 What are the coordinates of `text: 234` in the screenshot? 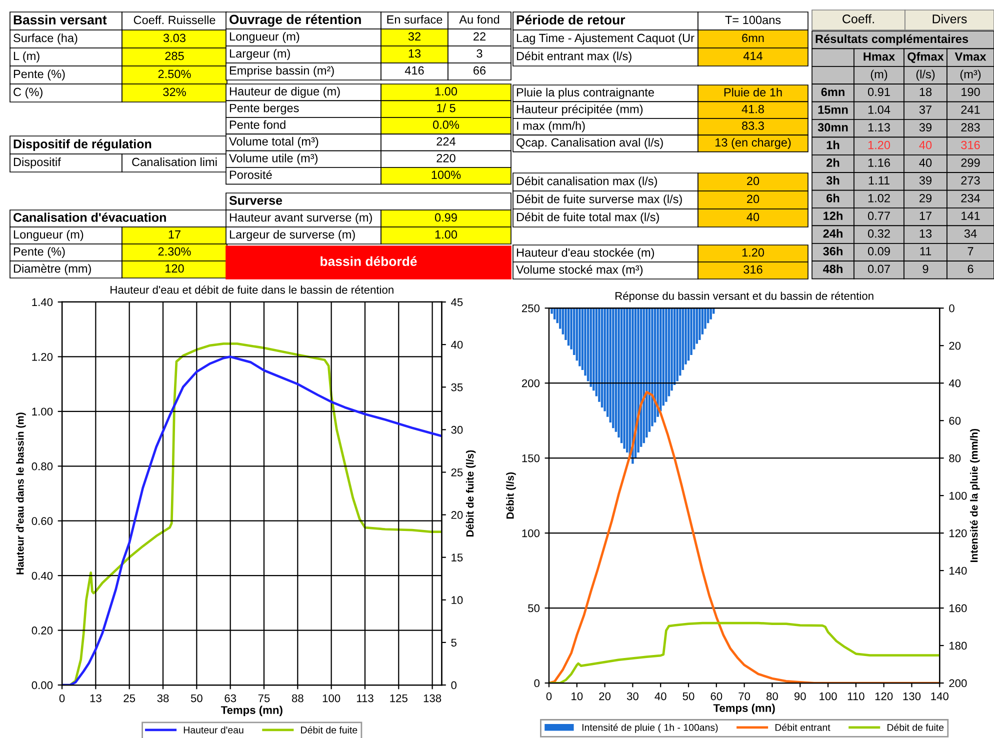 It's located at (970, 198).